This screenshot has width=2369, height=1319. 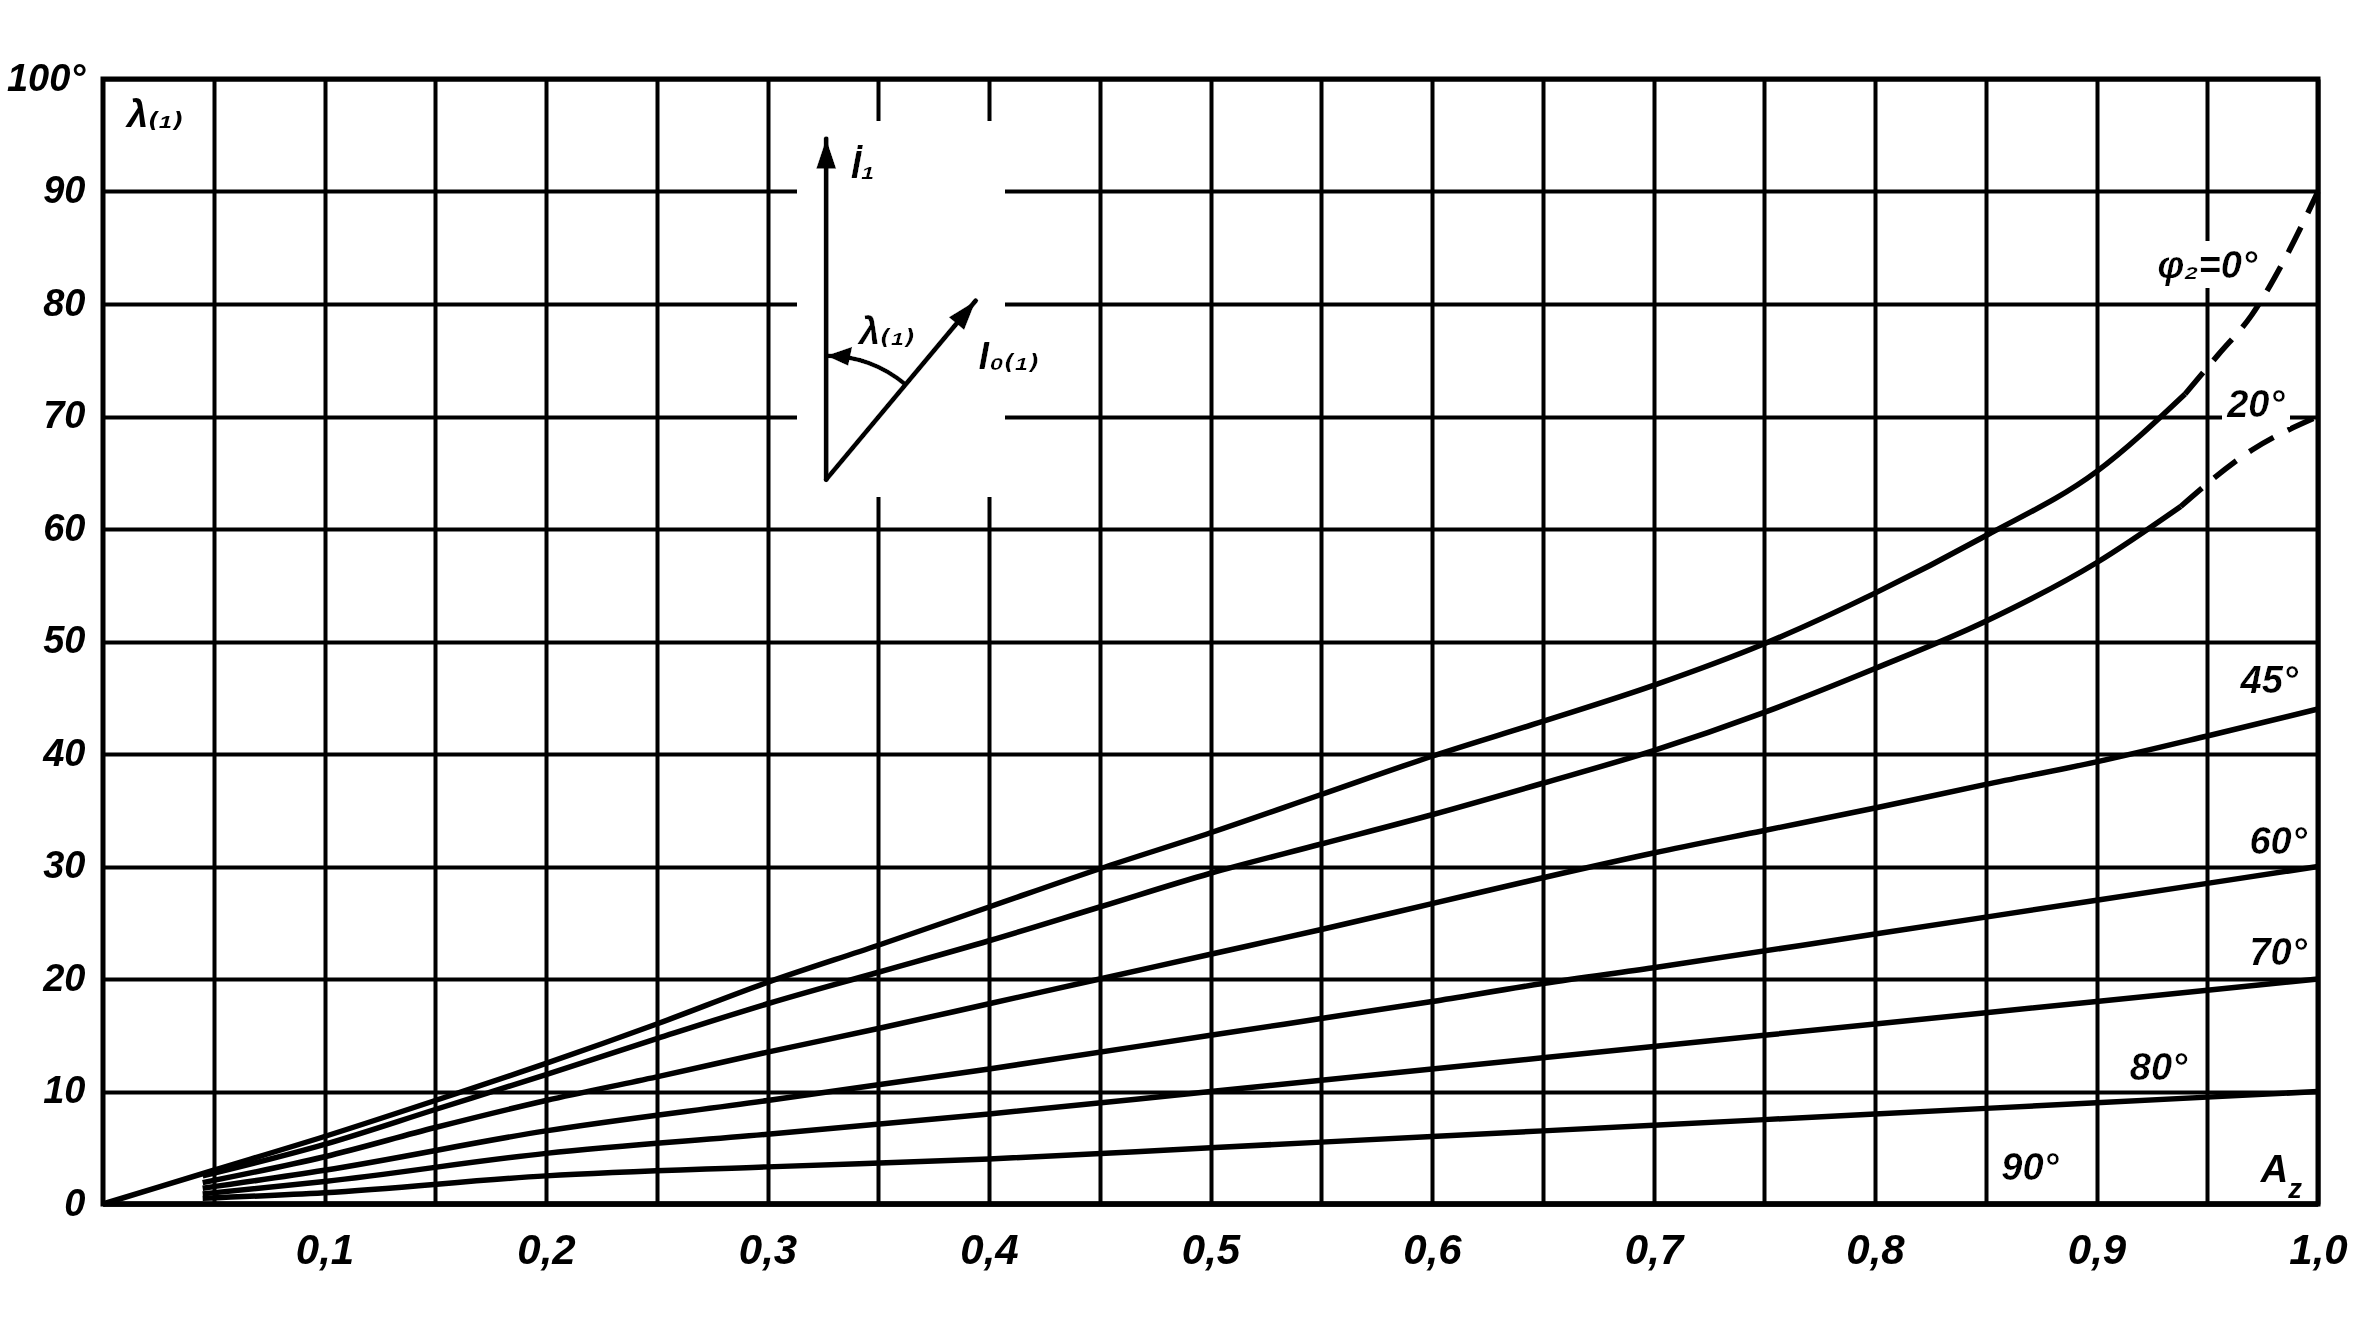 What do you see at coordinates (886, 331) in the screenshot?
I see `annotation: λ₍₁₎` at bounding box center [886, 331].